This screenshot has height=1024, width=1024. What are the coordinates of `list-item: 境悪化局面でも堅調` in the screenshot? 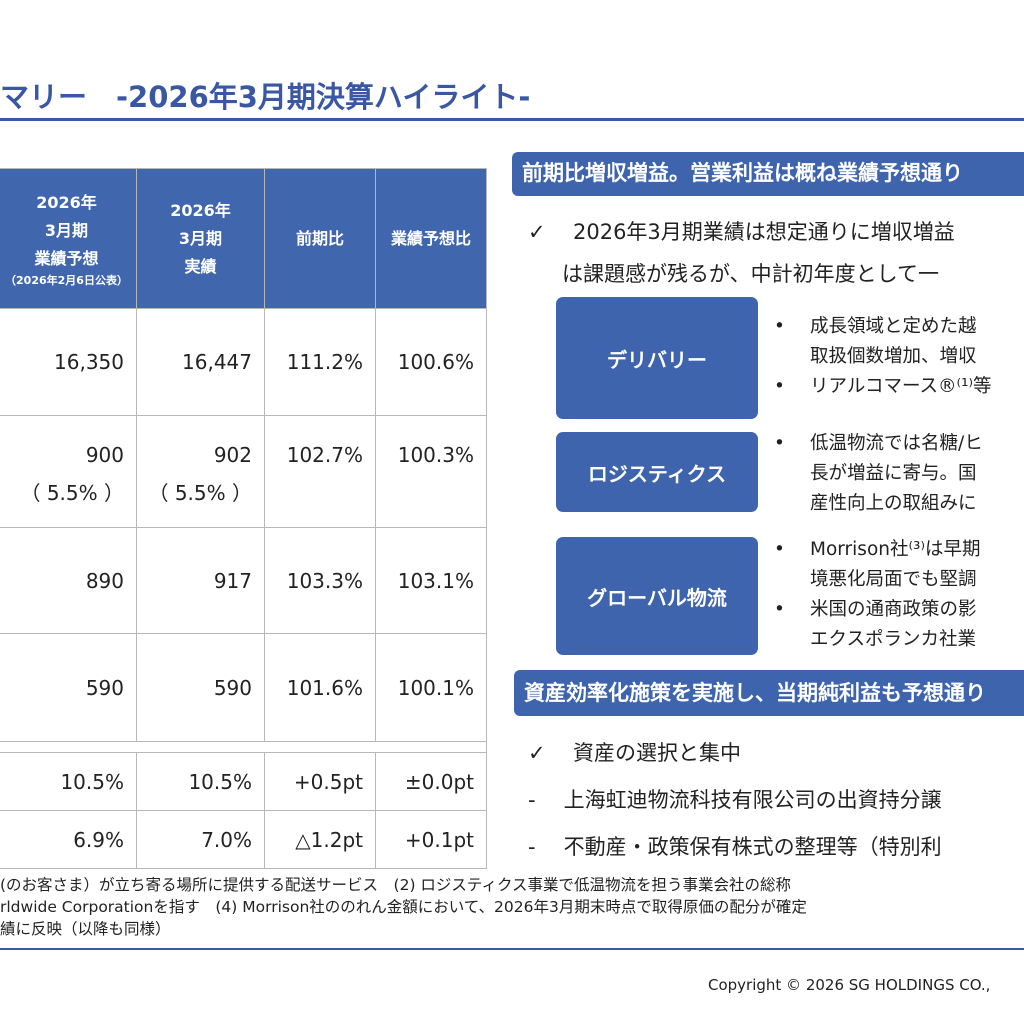 It's located at (893, 579).